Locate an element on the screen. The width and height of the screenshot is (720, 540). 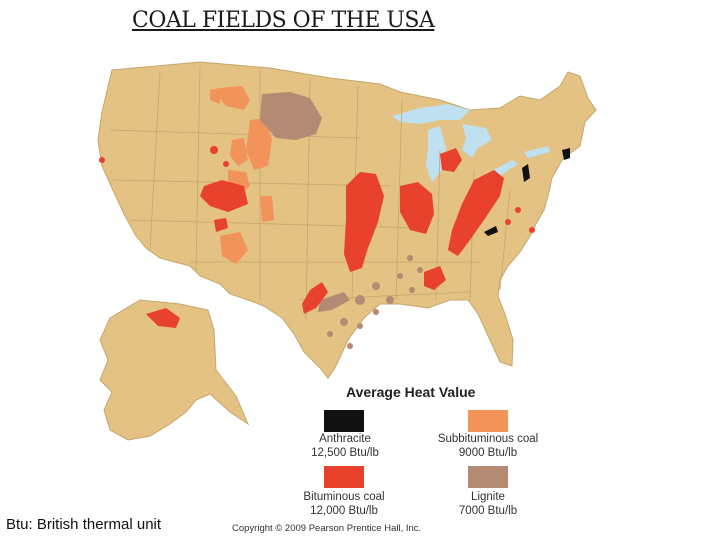
anthracite-fields is located at coordinates (527, 192).